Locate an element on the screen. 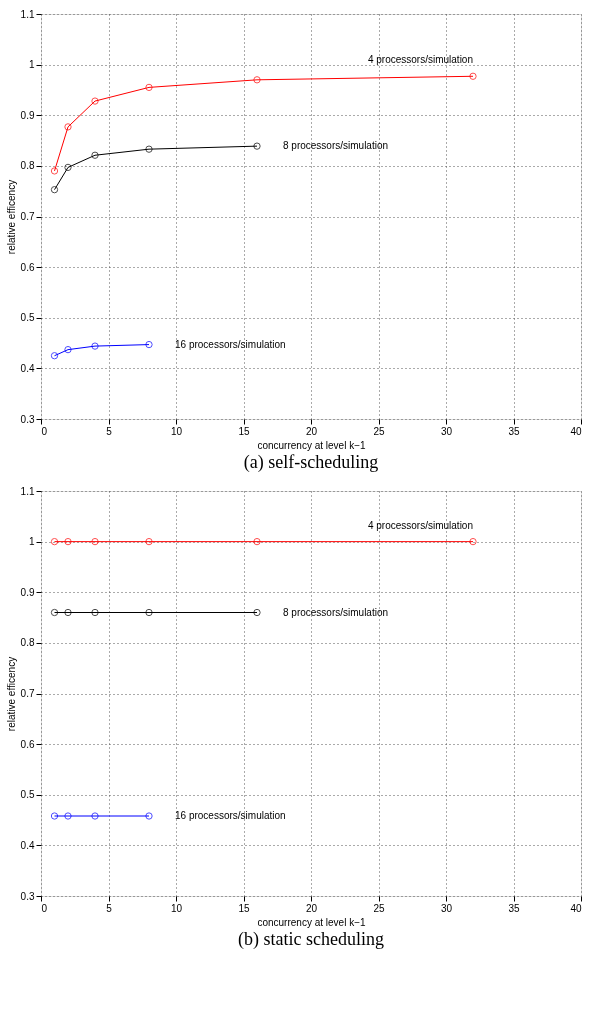  text: (a) self-scheduling is located at coordinates (311, 462).